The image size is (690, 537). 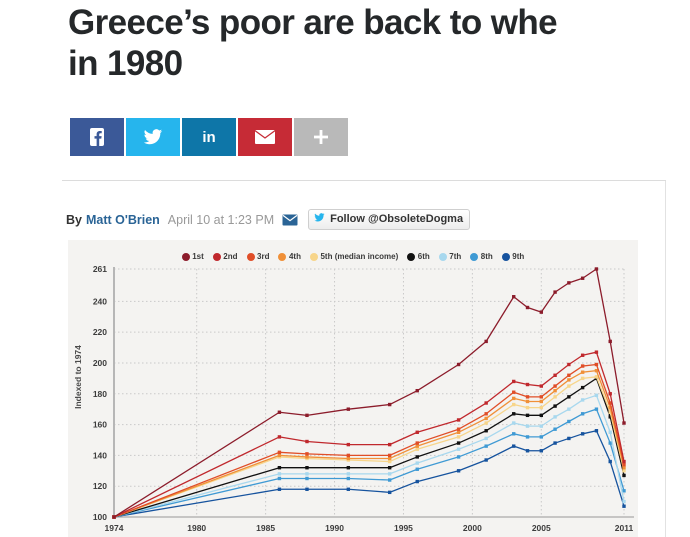 What do you see at coordinates (100, 269) in the screenshot?
I see `y-tick-label: 261` at bounding box center [100, 269].